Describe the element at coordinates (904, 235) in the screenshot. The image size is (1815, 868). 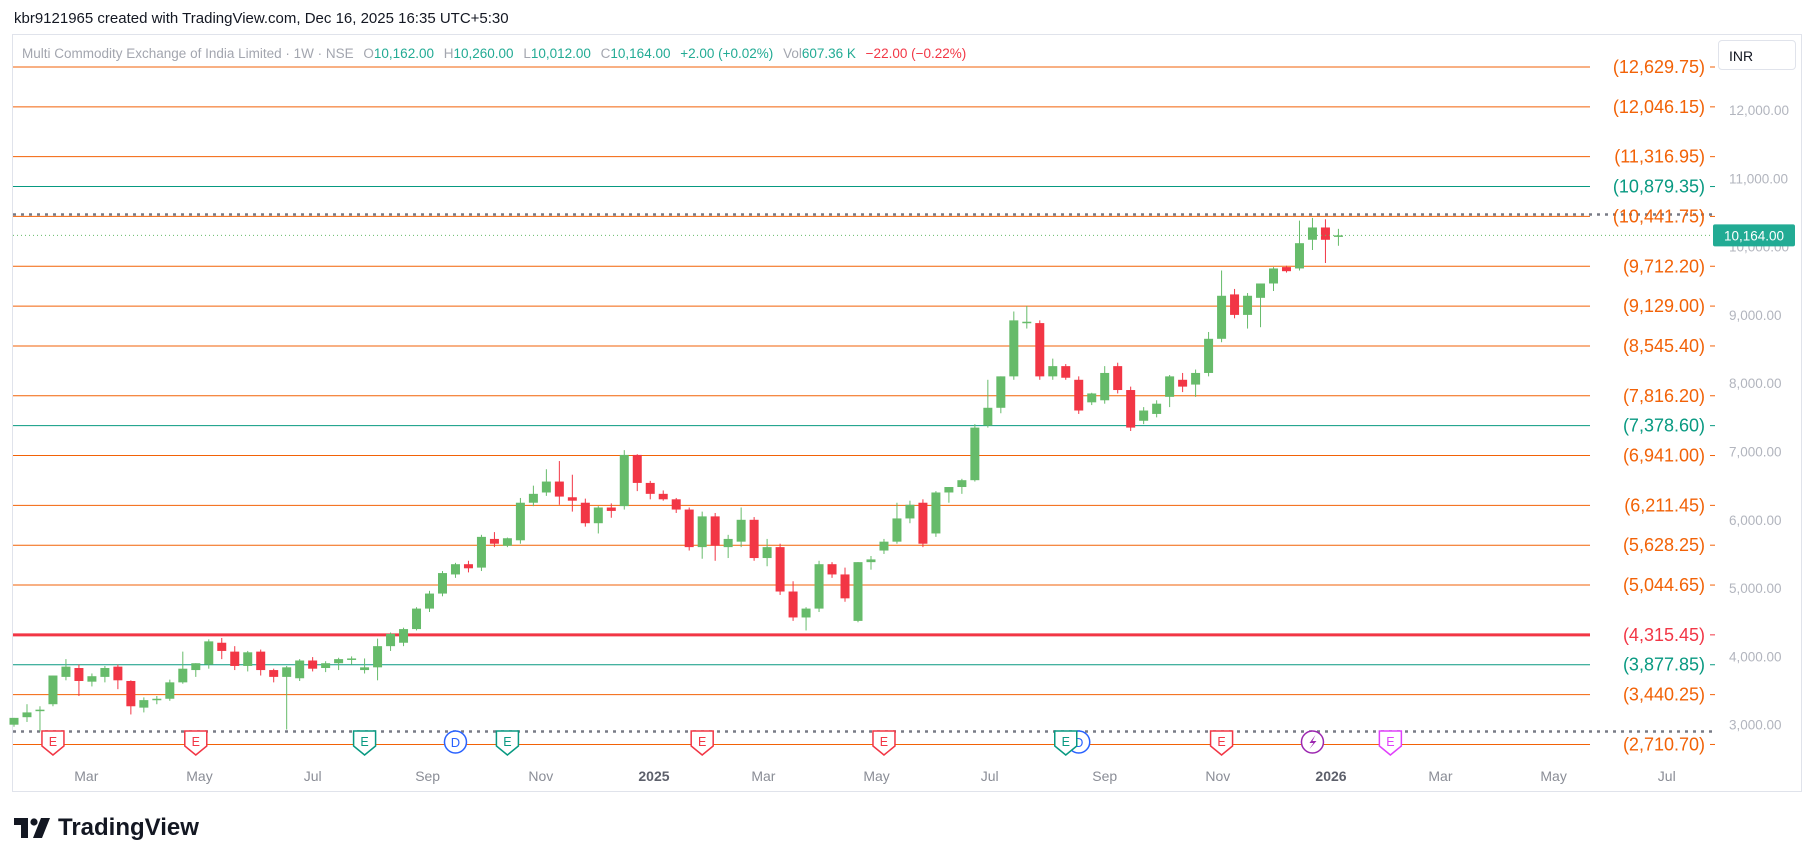
I see `last-price-marker: 10,164.00` at that location.